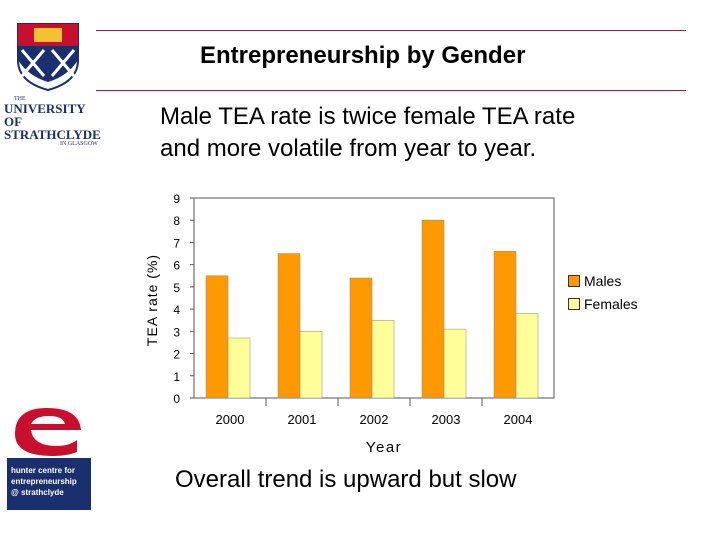 This screenshot has height=540, width=720. I want to click on legend-item-females: Females, so click(603, 304).